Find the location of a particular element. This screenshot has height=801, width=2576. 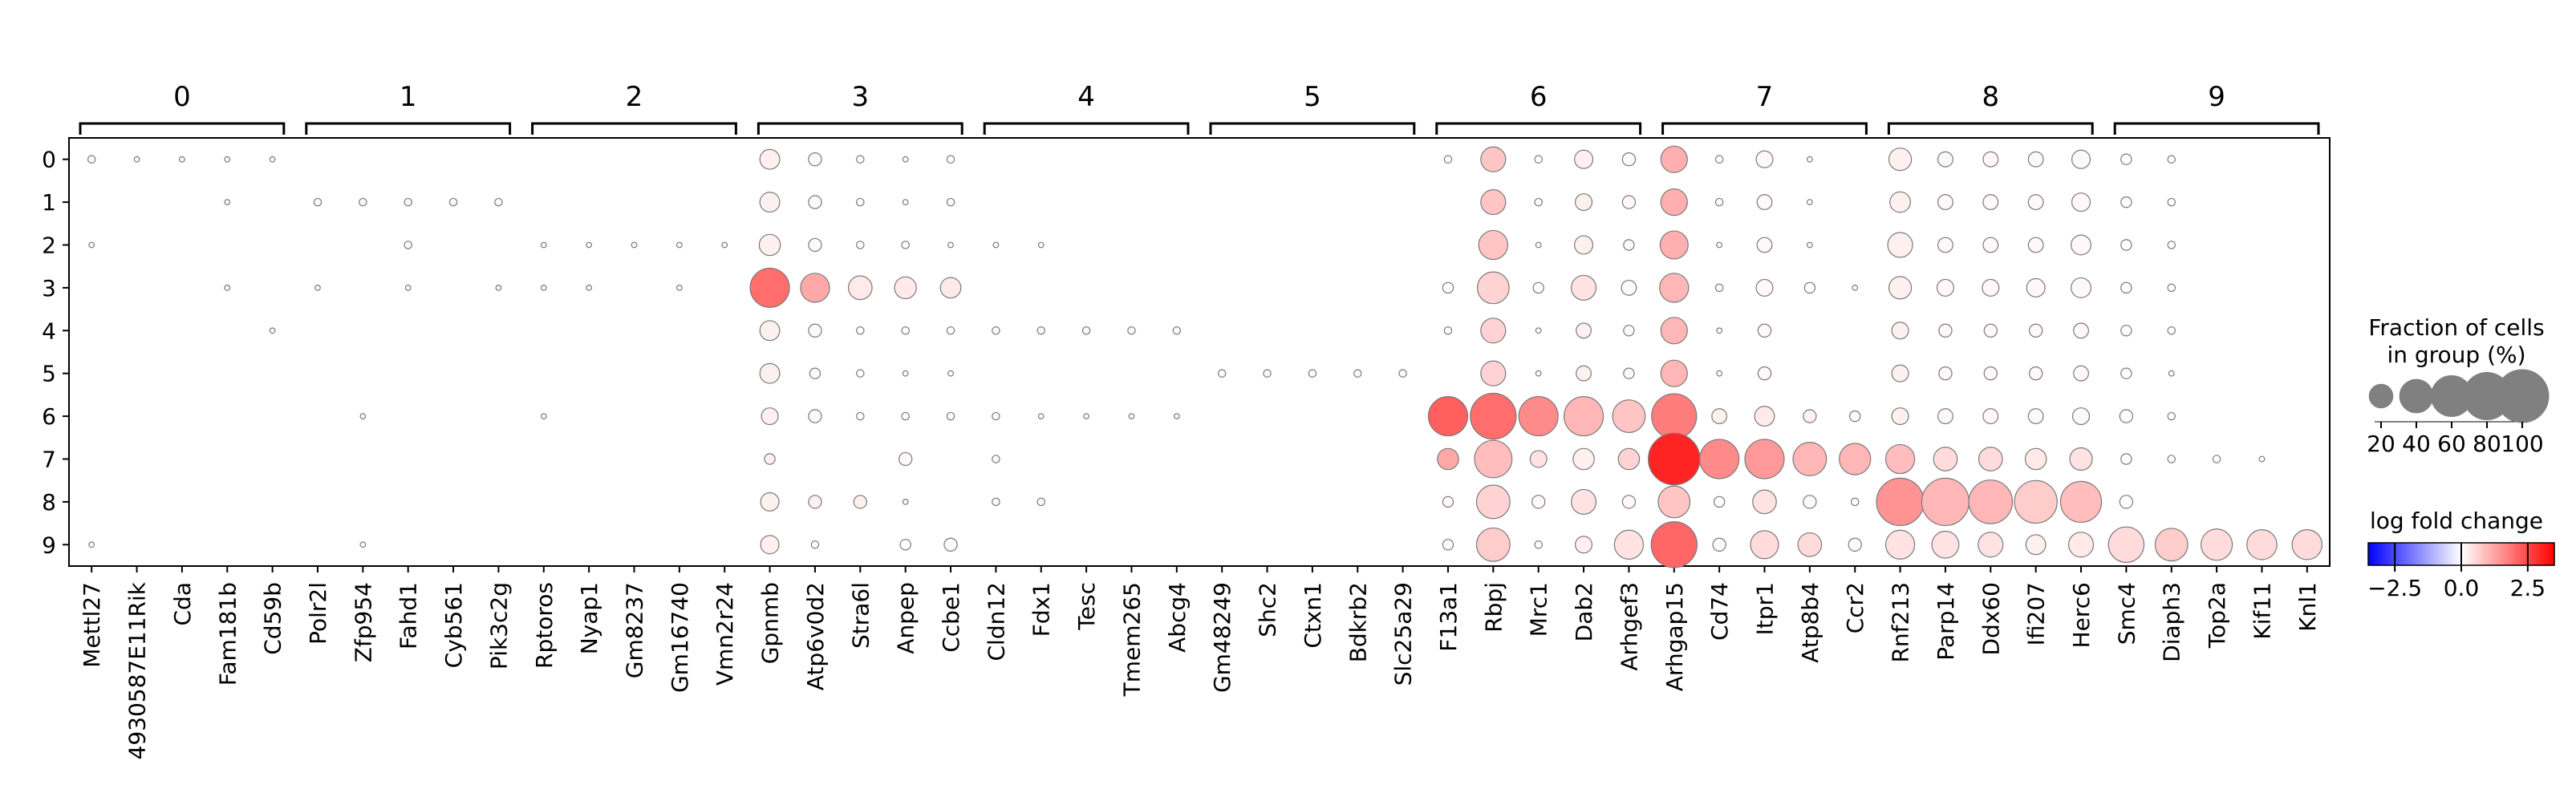

x-tick-label: Gm48249 is located at coordinates (1222, 637).